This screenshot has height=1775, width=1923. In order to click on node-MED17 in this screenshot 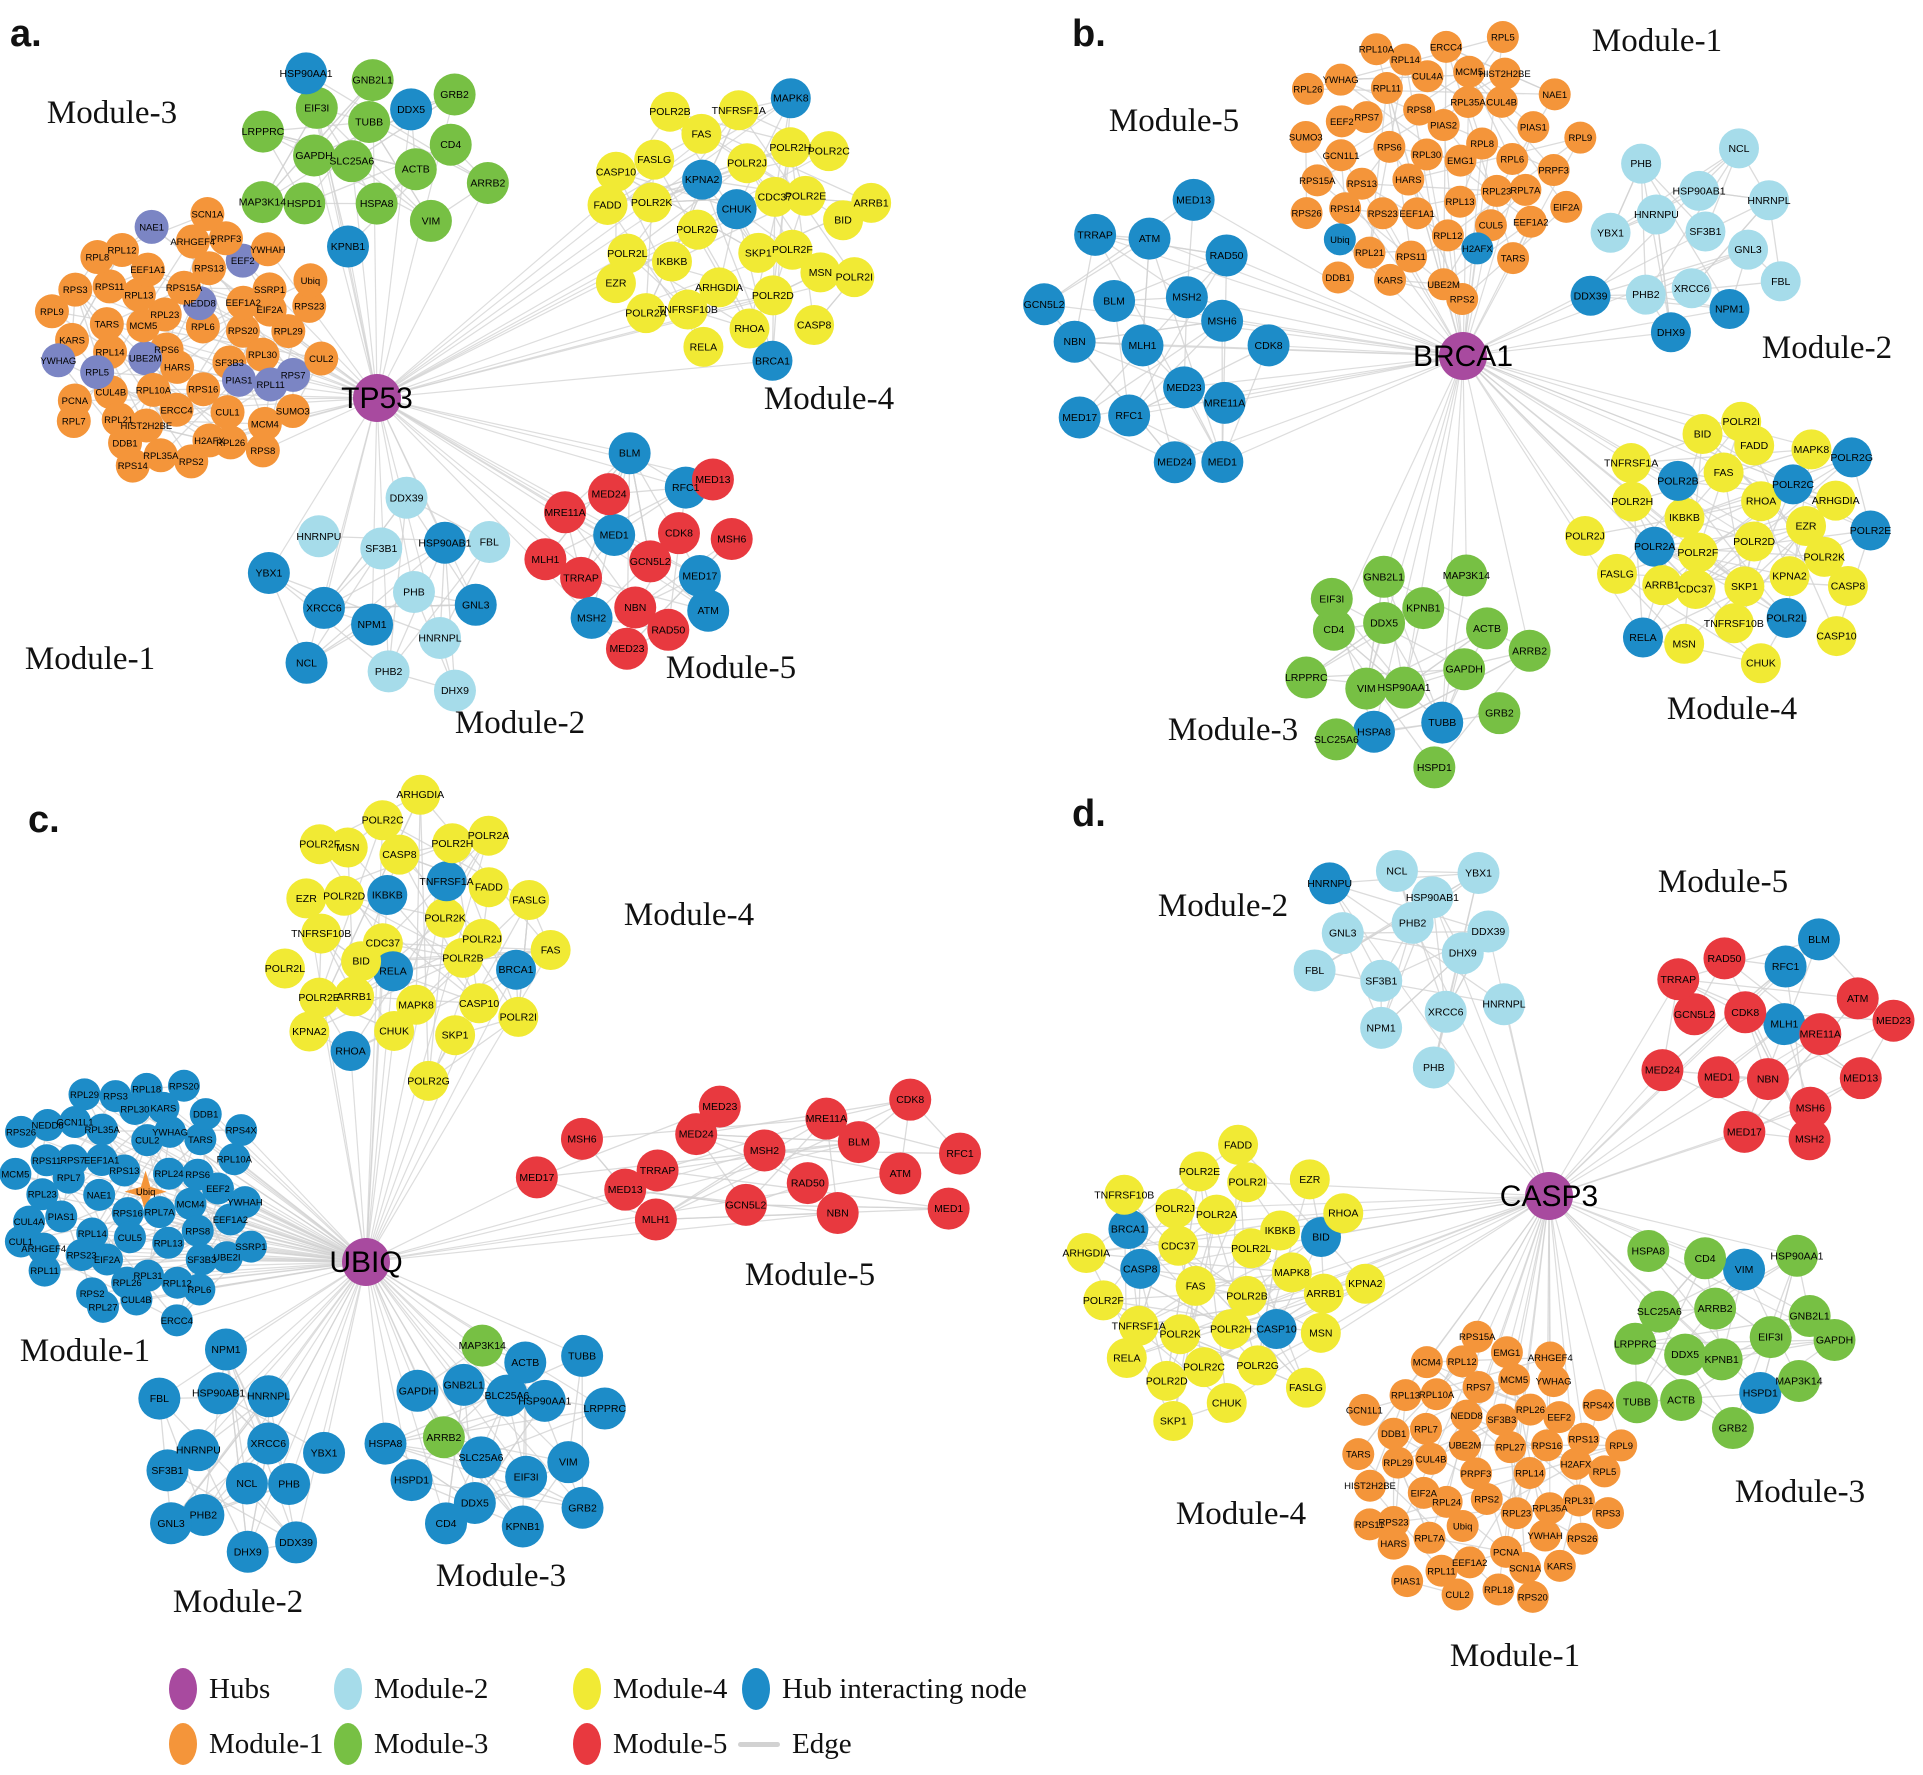, I will do `click(699, 575)`.